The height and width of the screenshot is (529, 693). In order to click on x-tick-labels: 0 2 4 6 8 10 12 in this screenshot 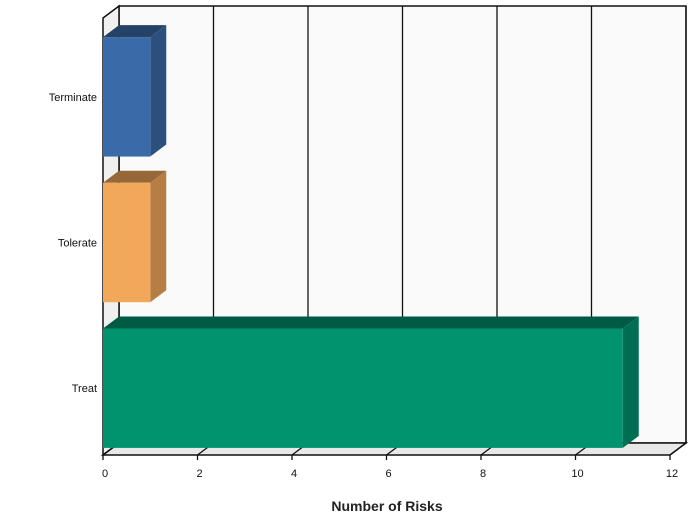, I will do `click(390, 474)`.